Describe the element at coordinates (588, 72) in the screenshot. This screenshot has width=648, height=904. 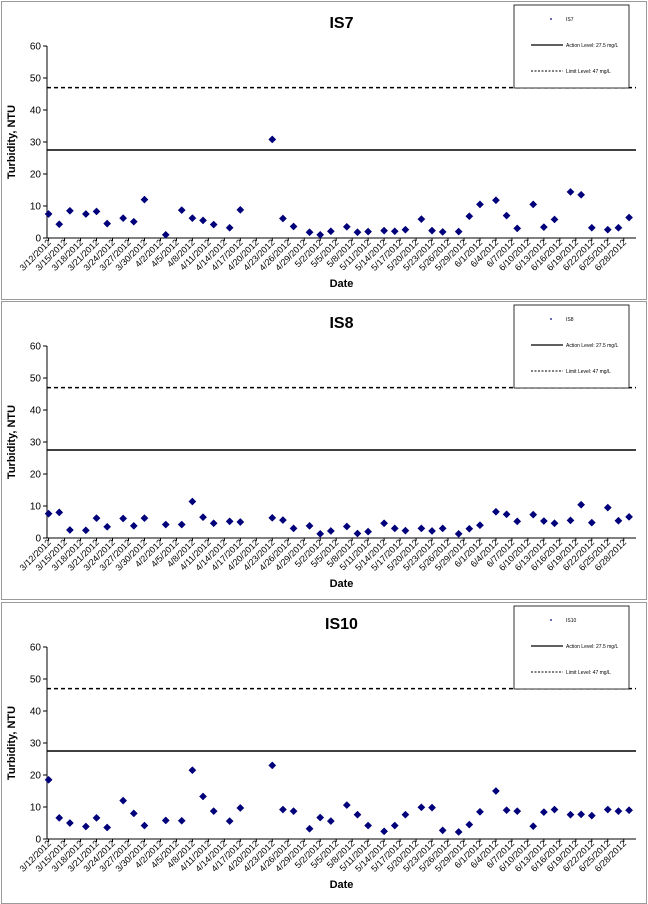
I see `legend-entry-limit: Limit Level: 47 mg/L` at that location.